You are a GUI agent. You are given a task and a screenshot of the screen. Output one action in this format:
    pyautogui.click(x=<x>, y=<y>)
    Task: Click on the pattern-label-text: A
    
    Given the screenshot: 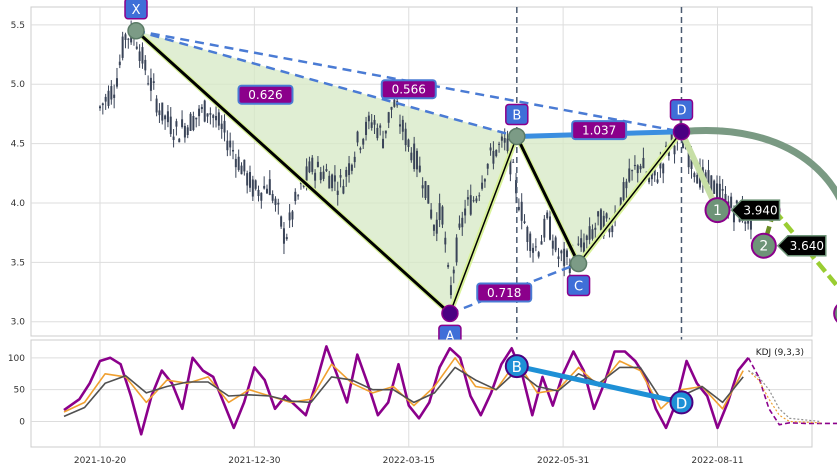 What is the action you would take?
    pyautogui.click(x=449, y=336)
    